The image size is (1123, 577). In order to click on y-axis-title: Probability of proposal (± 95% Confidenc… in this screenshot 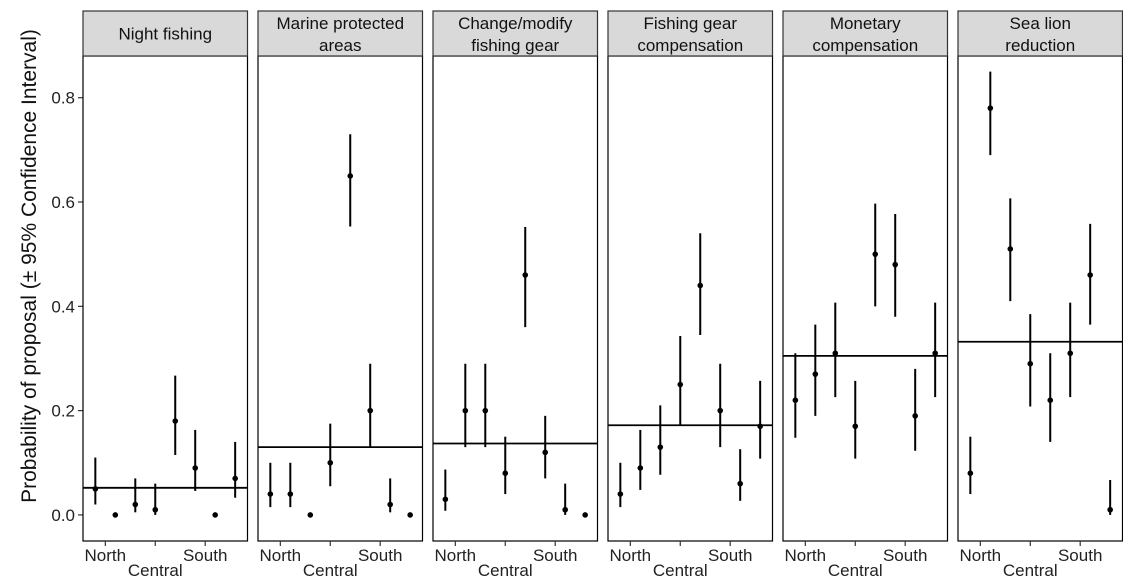, I will do `click(29, 266)`.